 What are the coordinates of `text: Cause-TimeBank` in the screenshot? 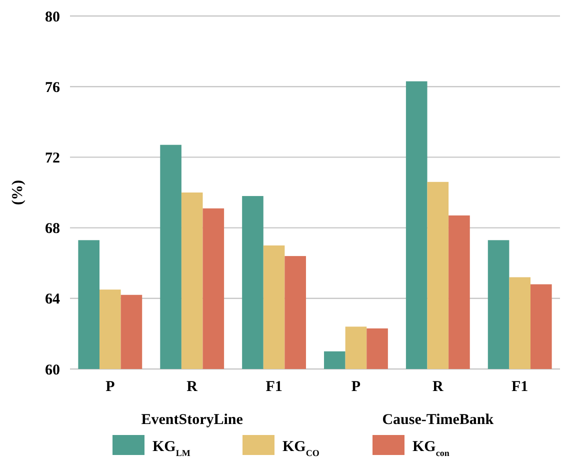 It's located at (438, 420).